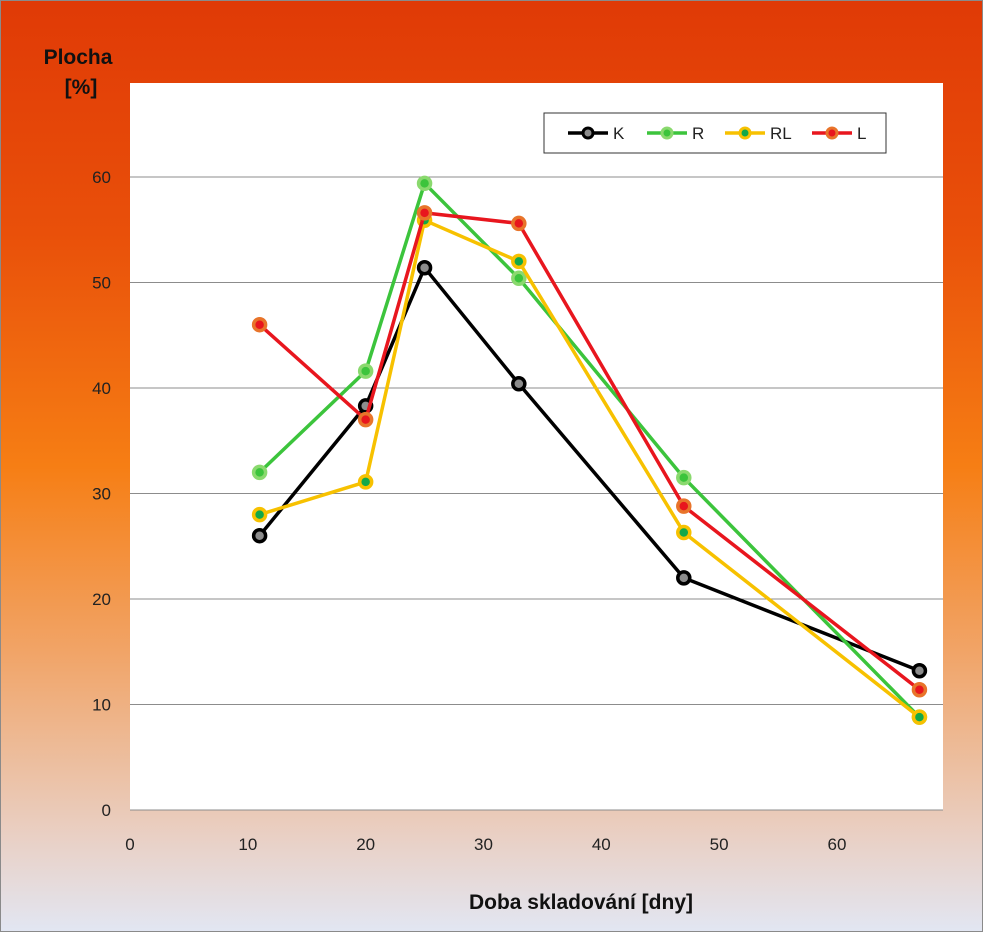 The image size is (983, 933). I want to click on legend: K R RL L, so click(715, 133).